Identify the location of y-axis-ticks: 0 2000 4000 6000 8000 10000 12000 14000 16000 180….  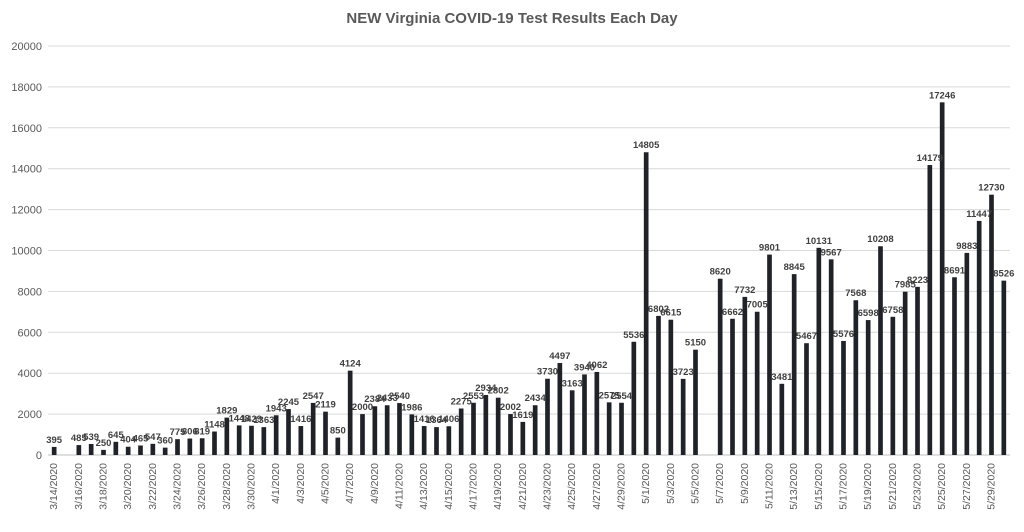
(26, 251).